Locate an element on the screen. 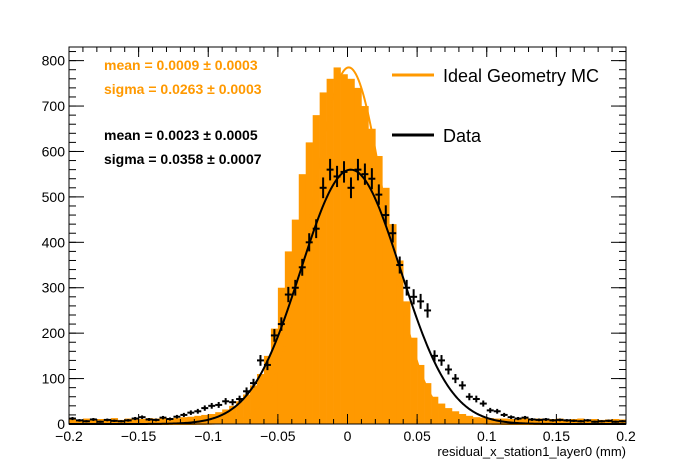 This screenshot has height=472, width=696. data-sigma-stat: sigma = 0.0358 ± 0.0007 is located at coordinates (183, 159).